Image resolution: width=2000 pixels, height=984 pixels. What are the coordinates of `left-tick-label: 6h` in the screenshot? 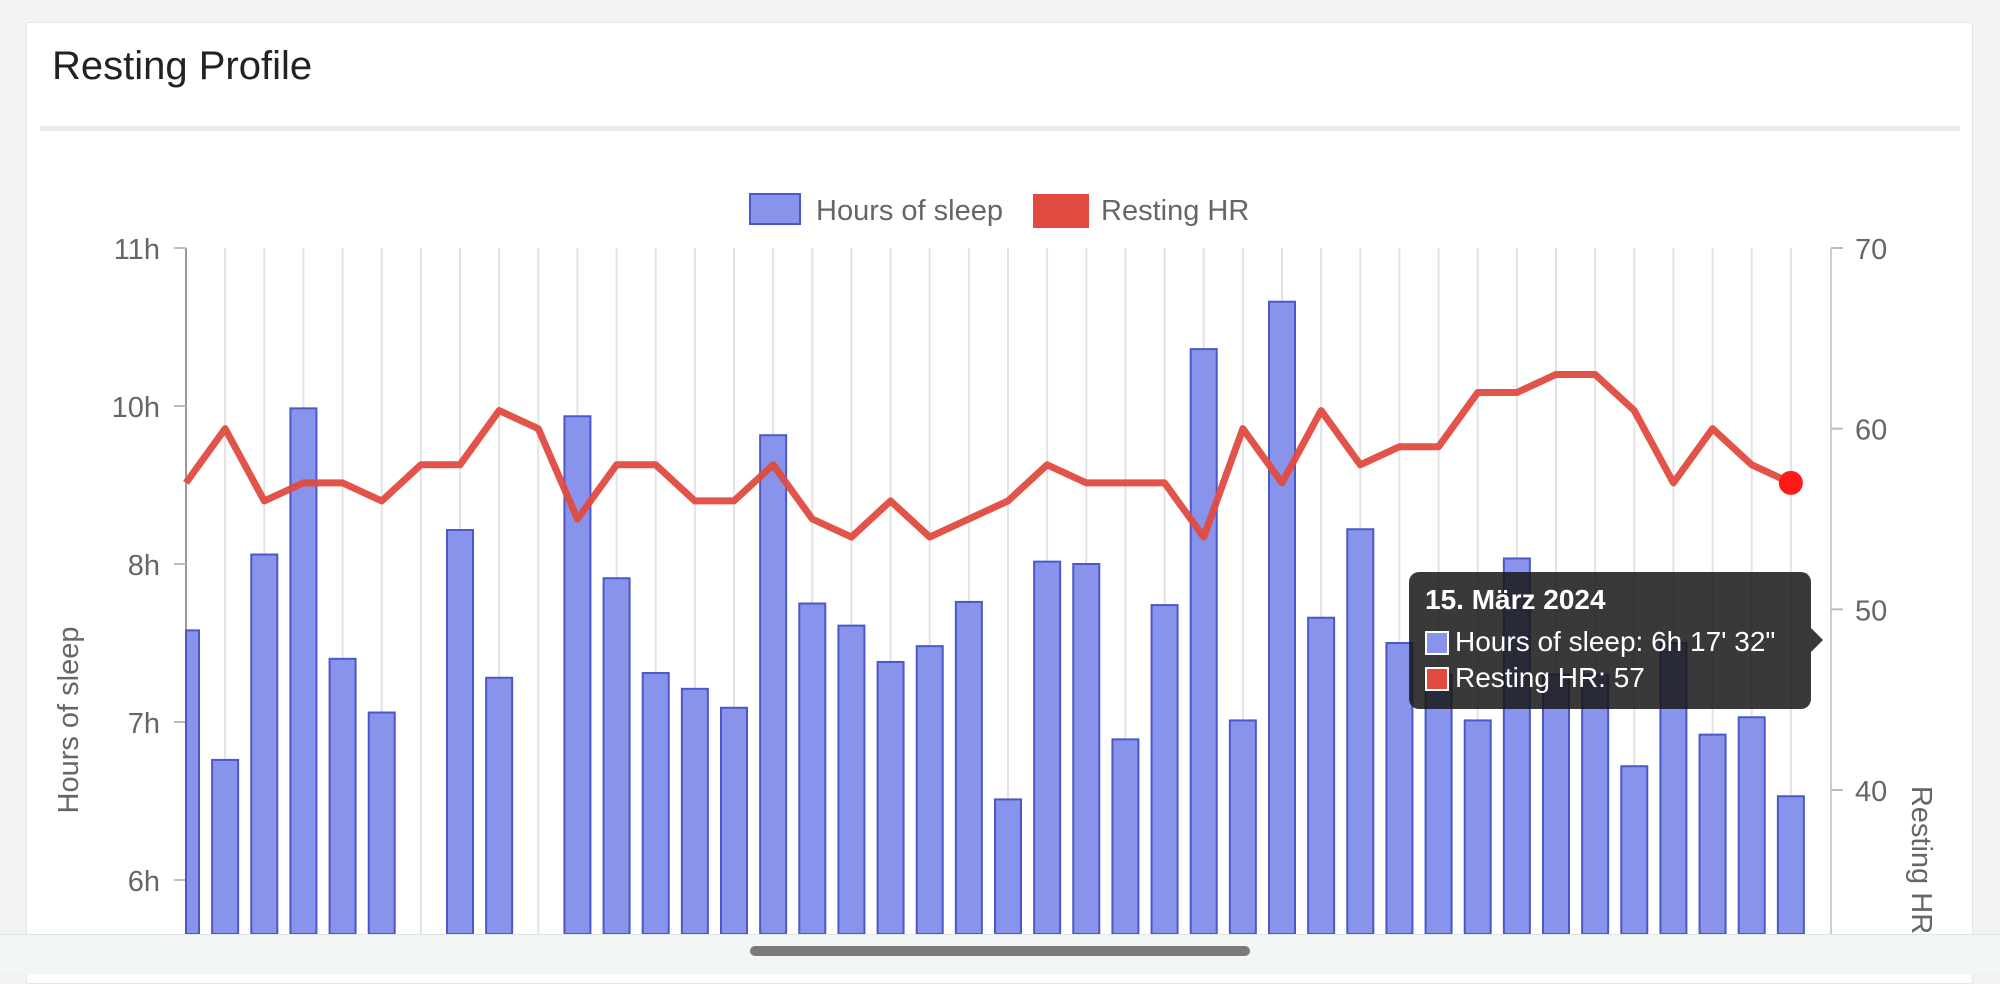 It's located at (144, 882).